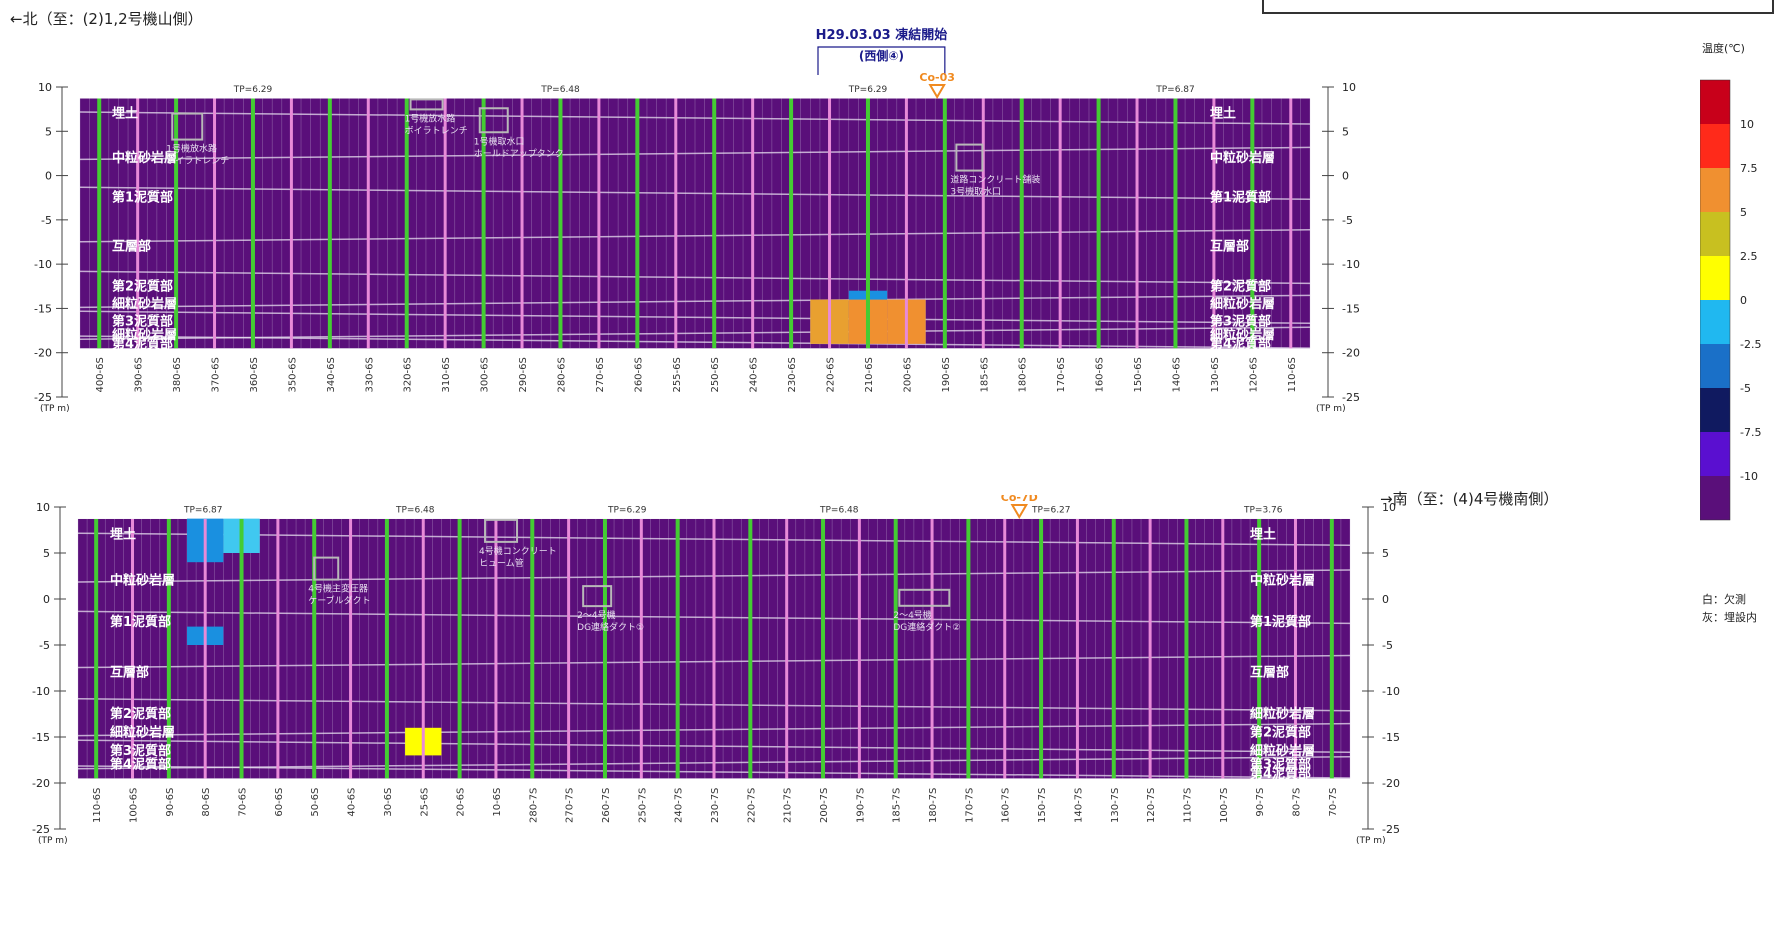  Describe the element at coordinates (912, 615) in the screenshot. I see `structure-label: 2～4号機` at that location.